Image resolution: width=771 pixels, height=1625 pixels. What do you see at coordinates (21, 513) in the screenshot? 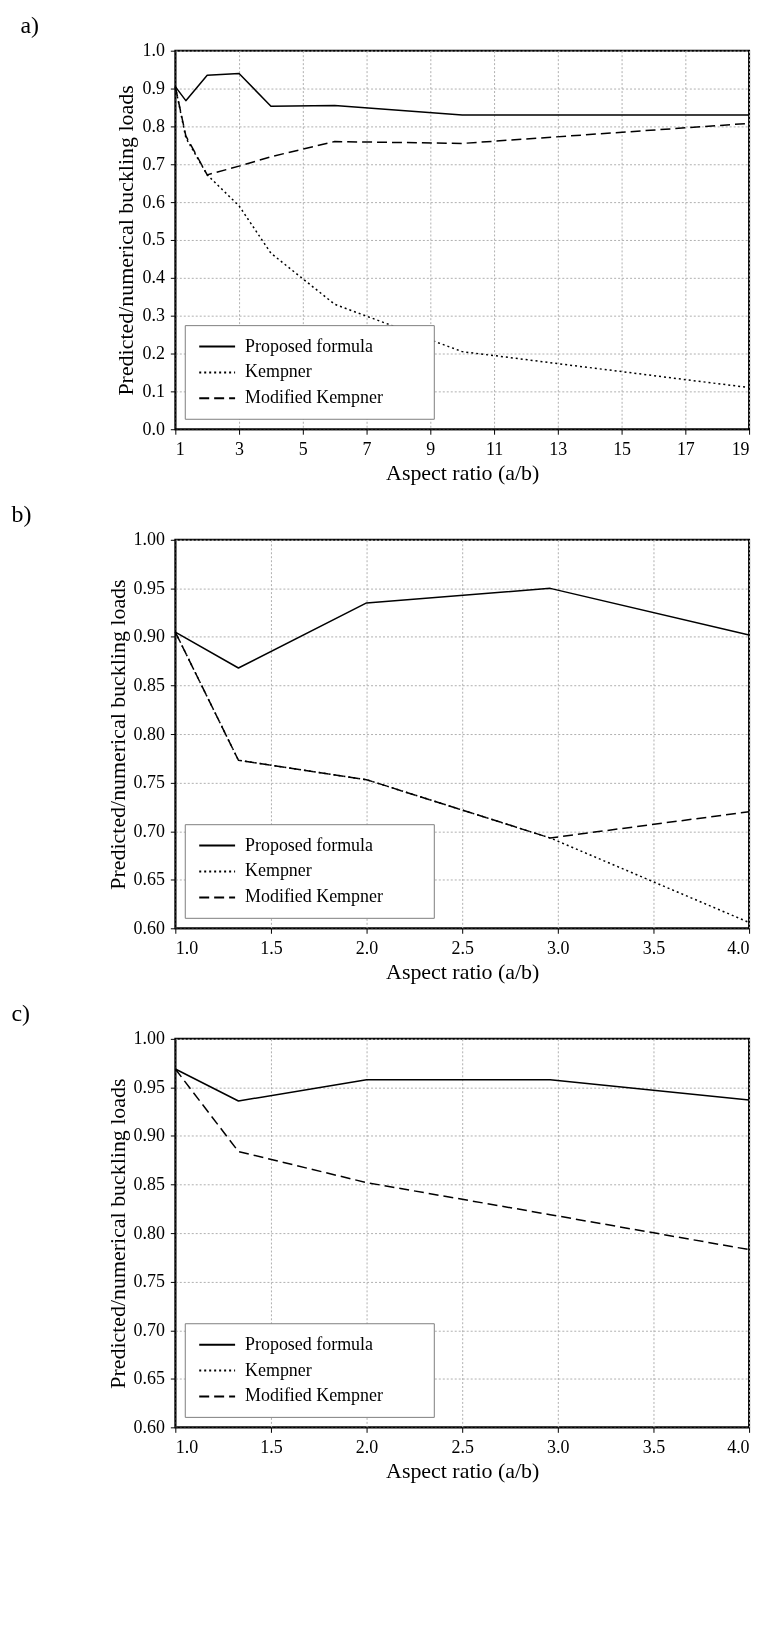
I see `chart-title: b)` at bounding box center [21, 513].